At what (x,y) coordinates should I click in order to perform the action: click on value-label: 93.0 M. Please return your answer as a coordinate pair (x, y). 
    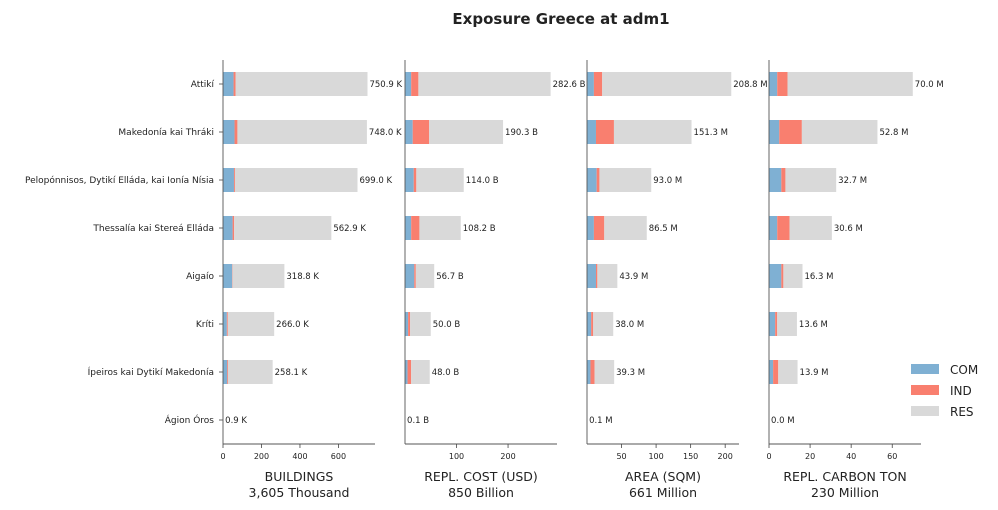
    Looking at the image, I should click on (667, 181).